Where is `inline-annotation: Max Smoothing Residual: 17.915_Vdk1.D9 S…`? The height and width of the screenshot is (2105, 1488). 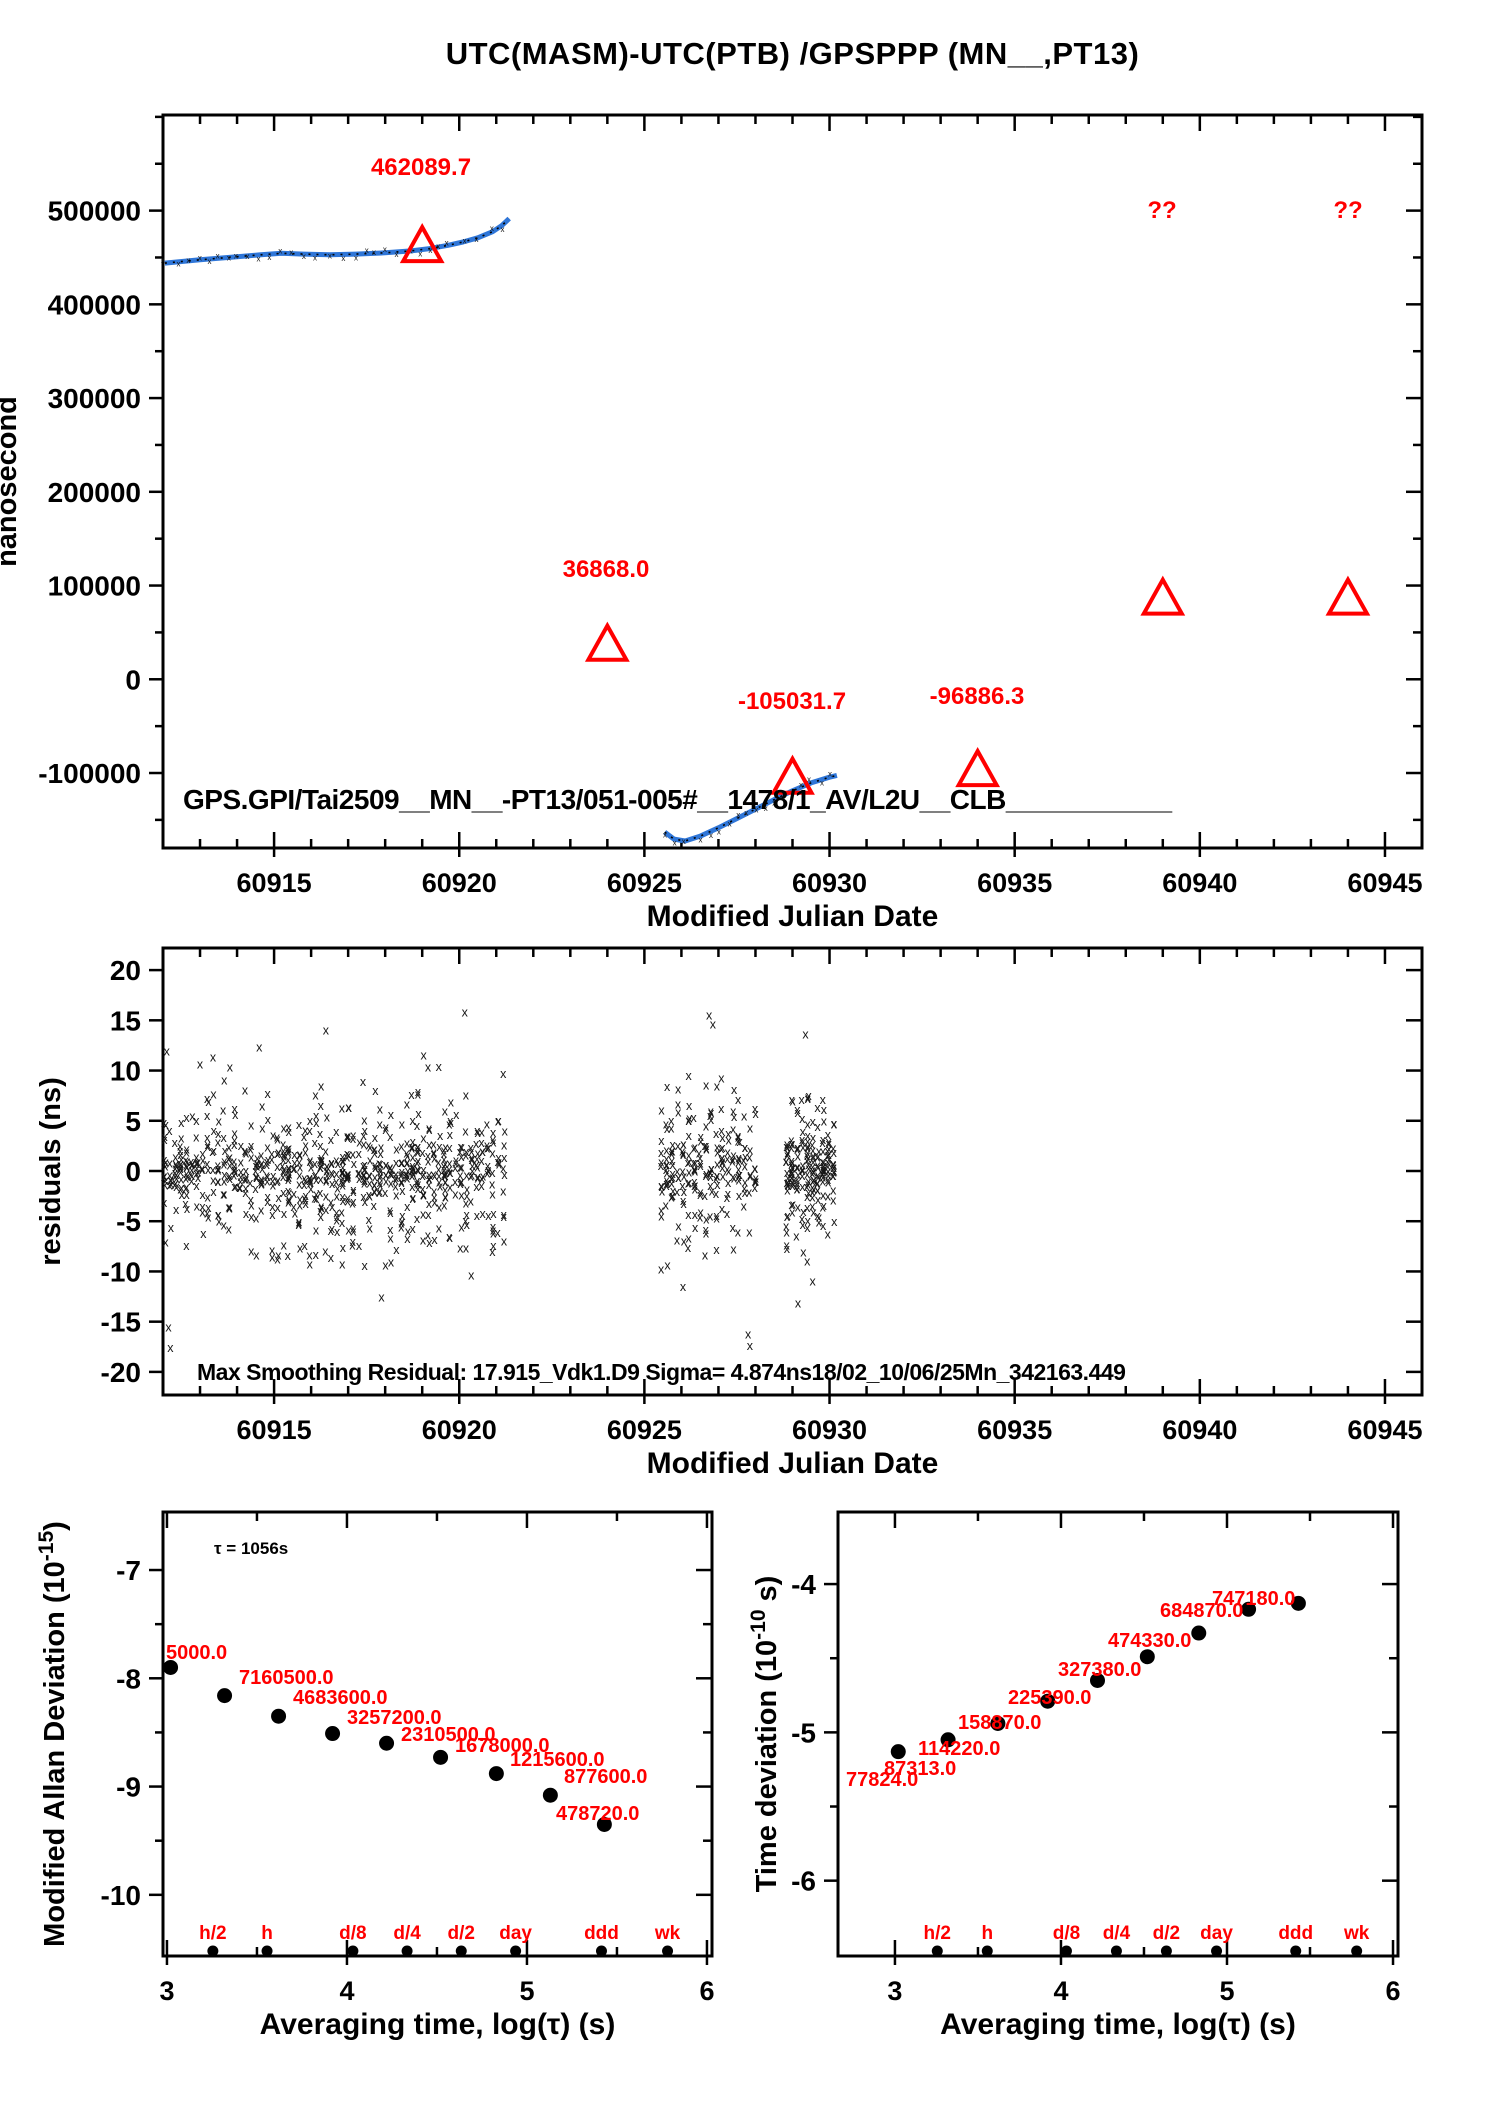
inline-annotation: Max Smoothing Residual: 17.915_Vdk1.D9 S… is located at coordinates (661, 1372).